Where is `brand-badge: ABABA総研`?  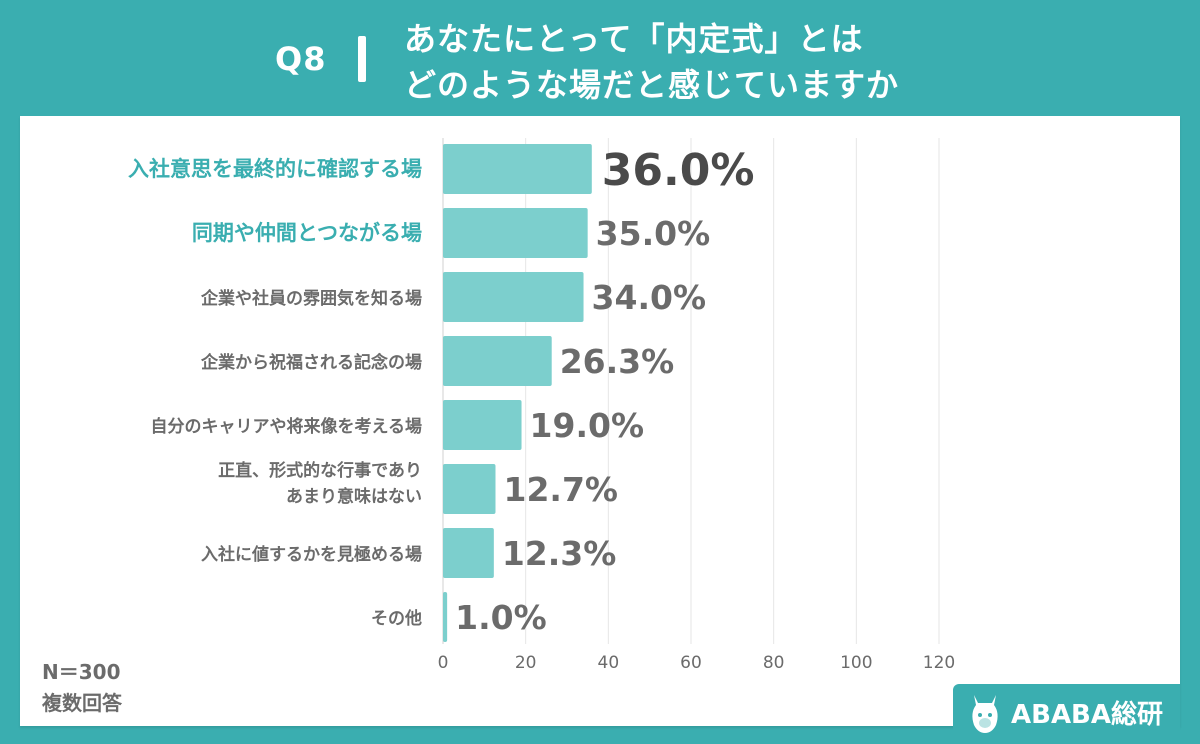 brand-badge: ABABA総研 is located at coordinates (1066, 714).